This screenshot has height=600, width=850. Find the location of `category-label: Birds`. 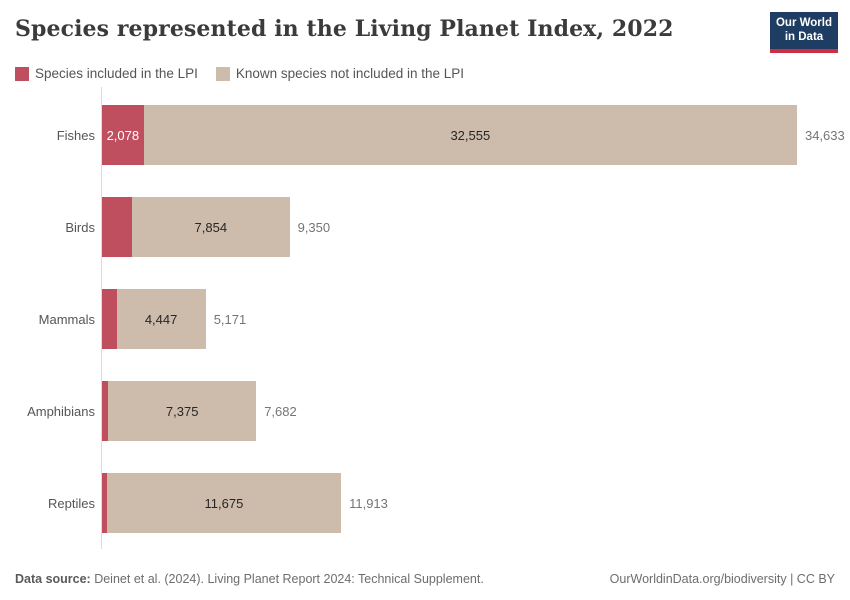

category-label: Birds is located at coordinates (80, 227).